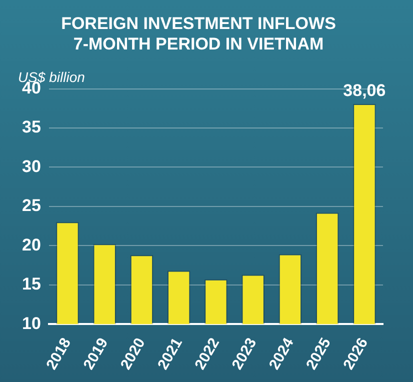  Describe the element at coordinates (198, 44) in the screenshot. I see `text: 7-MONTH PERIOD IN VIETNAM` at that location.